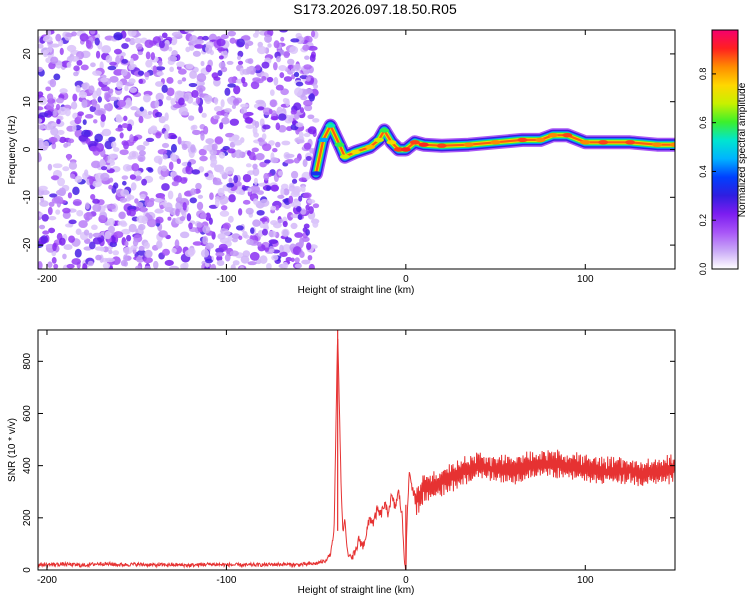 The height and width of the screenshot is (600, 750). I want to click on y-tick-label: 800, so click(27, 361).